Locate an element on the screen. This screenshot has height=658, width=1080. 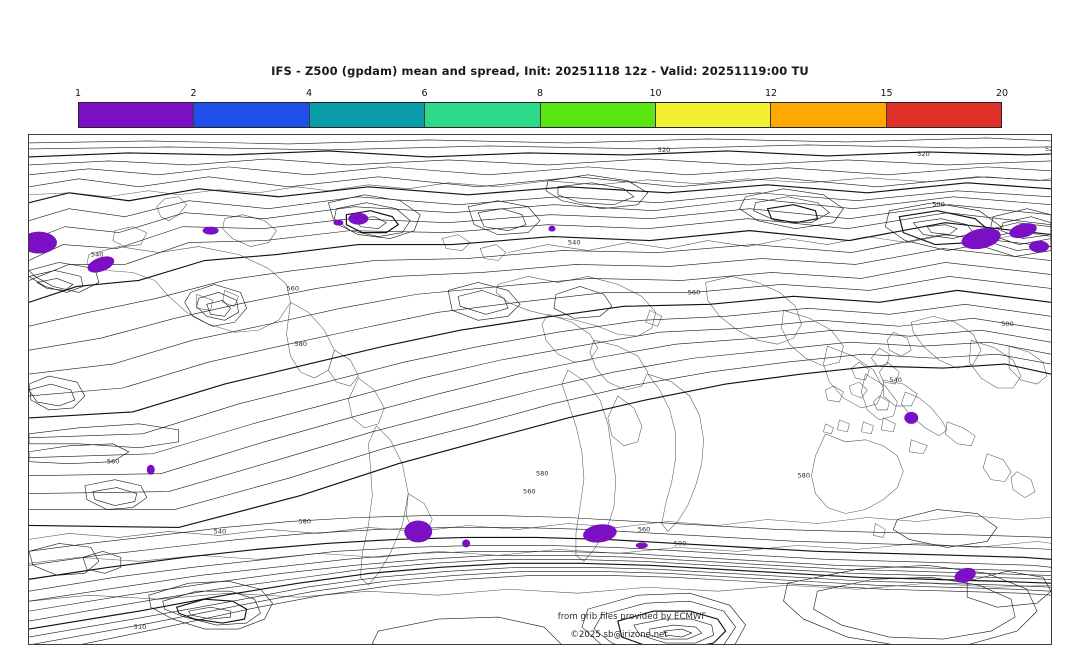
colorbar-tick-2: 2 is located at coordinates (193, 93).